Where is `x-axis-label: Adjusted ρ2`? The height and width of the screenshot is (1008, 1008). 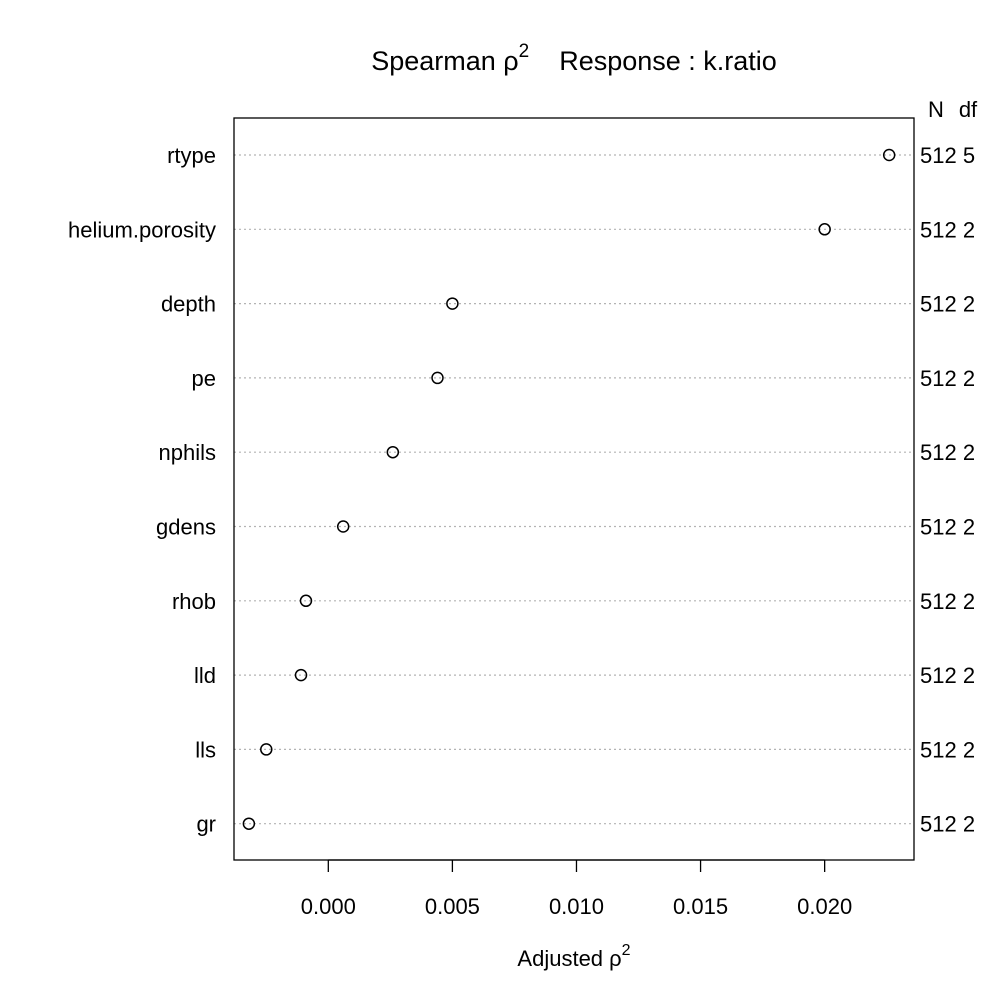 x-axis-label: Adjusted ρ2 is located at coordinates (573, 956).